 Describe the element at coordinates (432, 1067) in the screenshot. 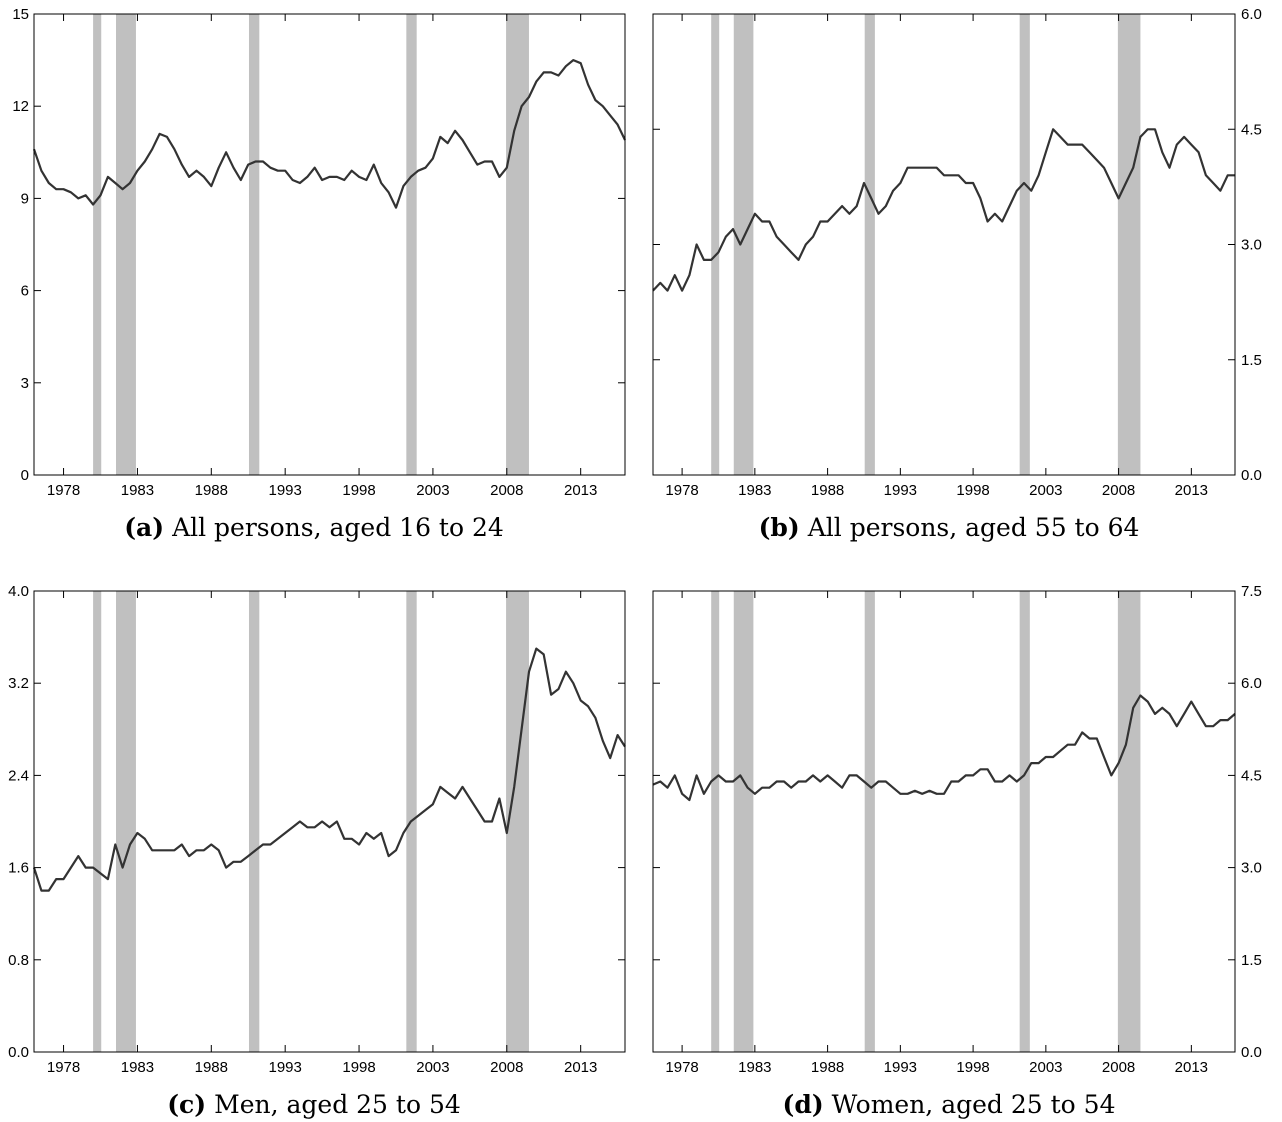

I see `x-tick-label-c-2003: 2003` at that location.